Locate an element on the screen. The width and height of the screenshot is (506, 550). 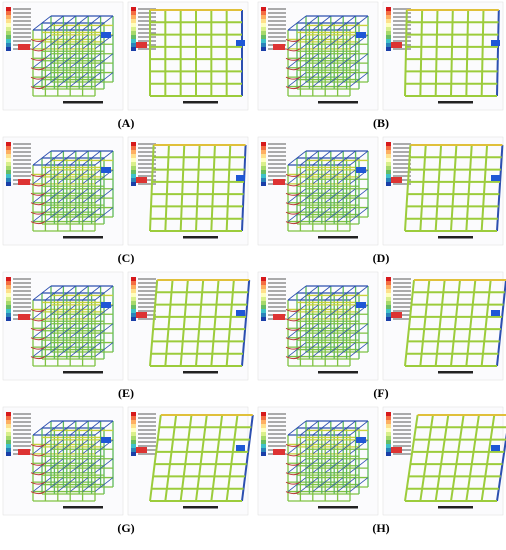
panel: (C) is located at coordinates (125, 200).